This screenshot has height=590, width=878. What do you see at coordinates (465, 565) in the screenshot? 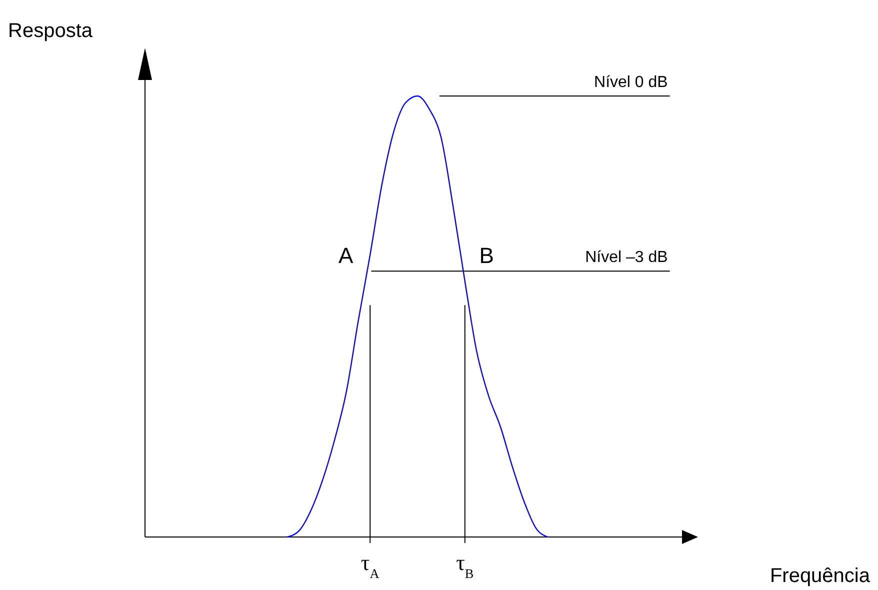
I see `x-tick-label: τ$_{B}$` at bounding box center [465, 565].